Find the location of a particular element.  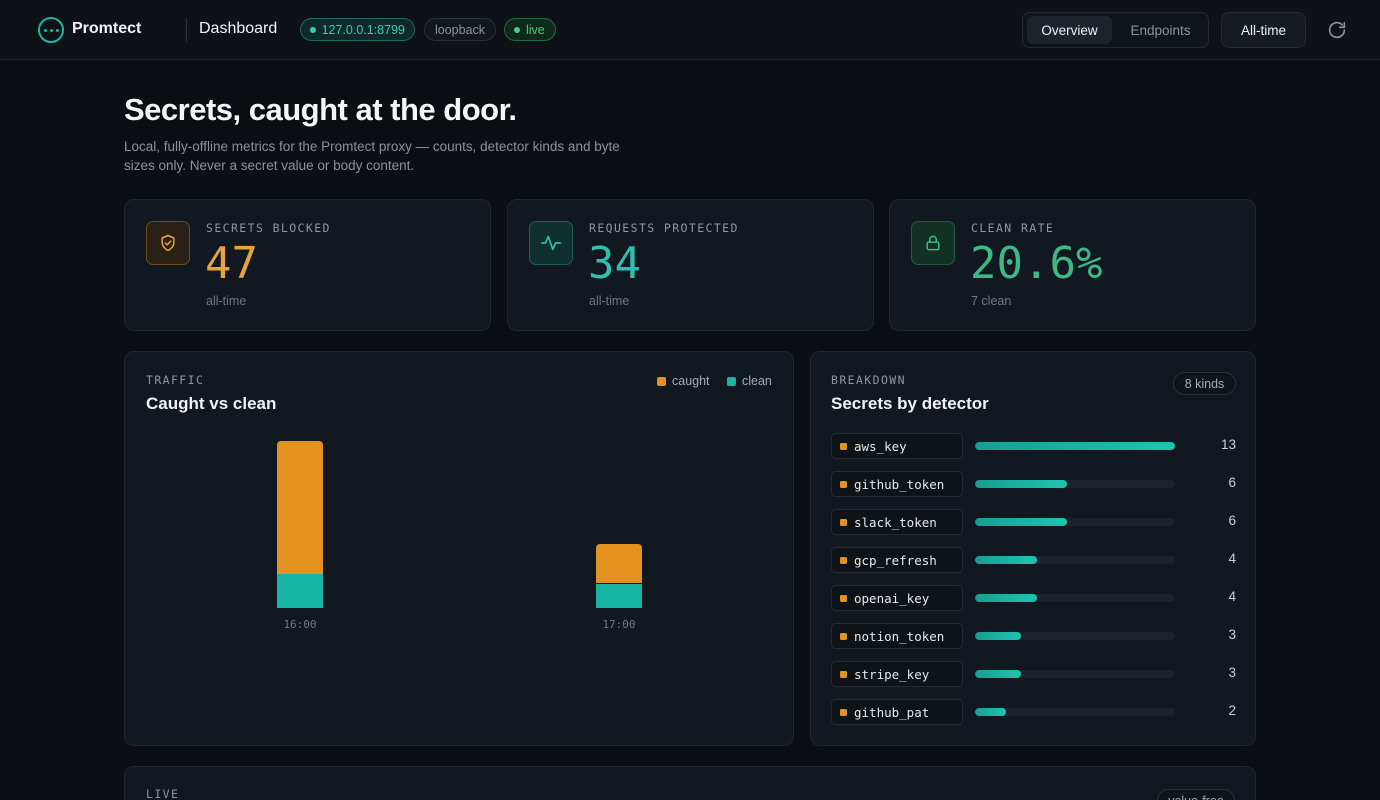

detector-name: stripe_key is located at coordinates (892, 674).